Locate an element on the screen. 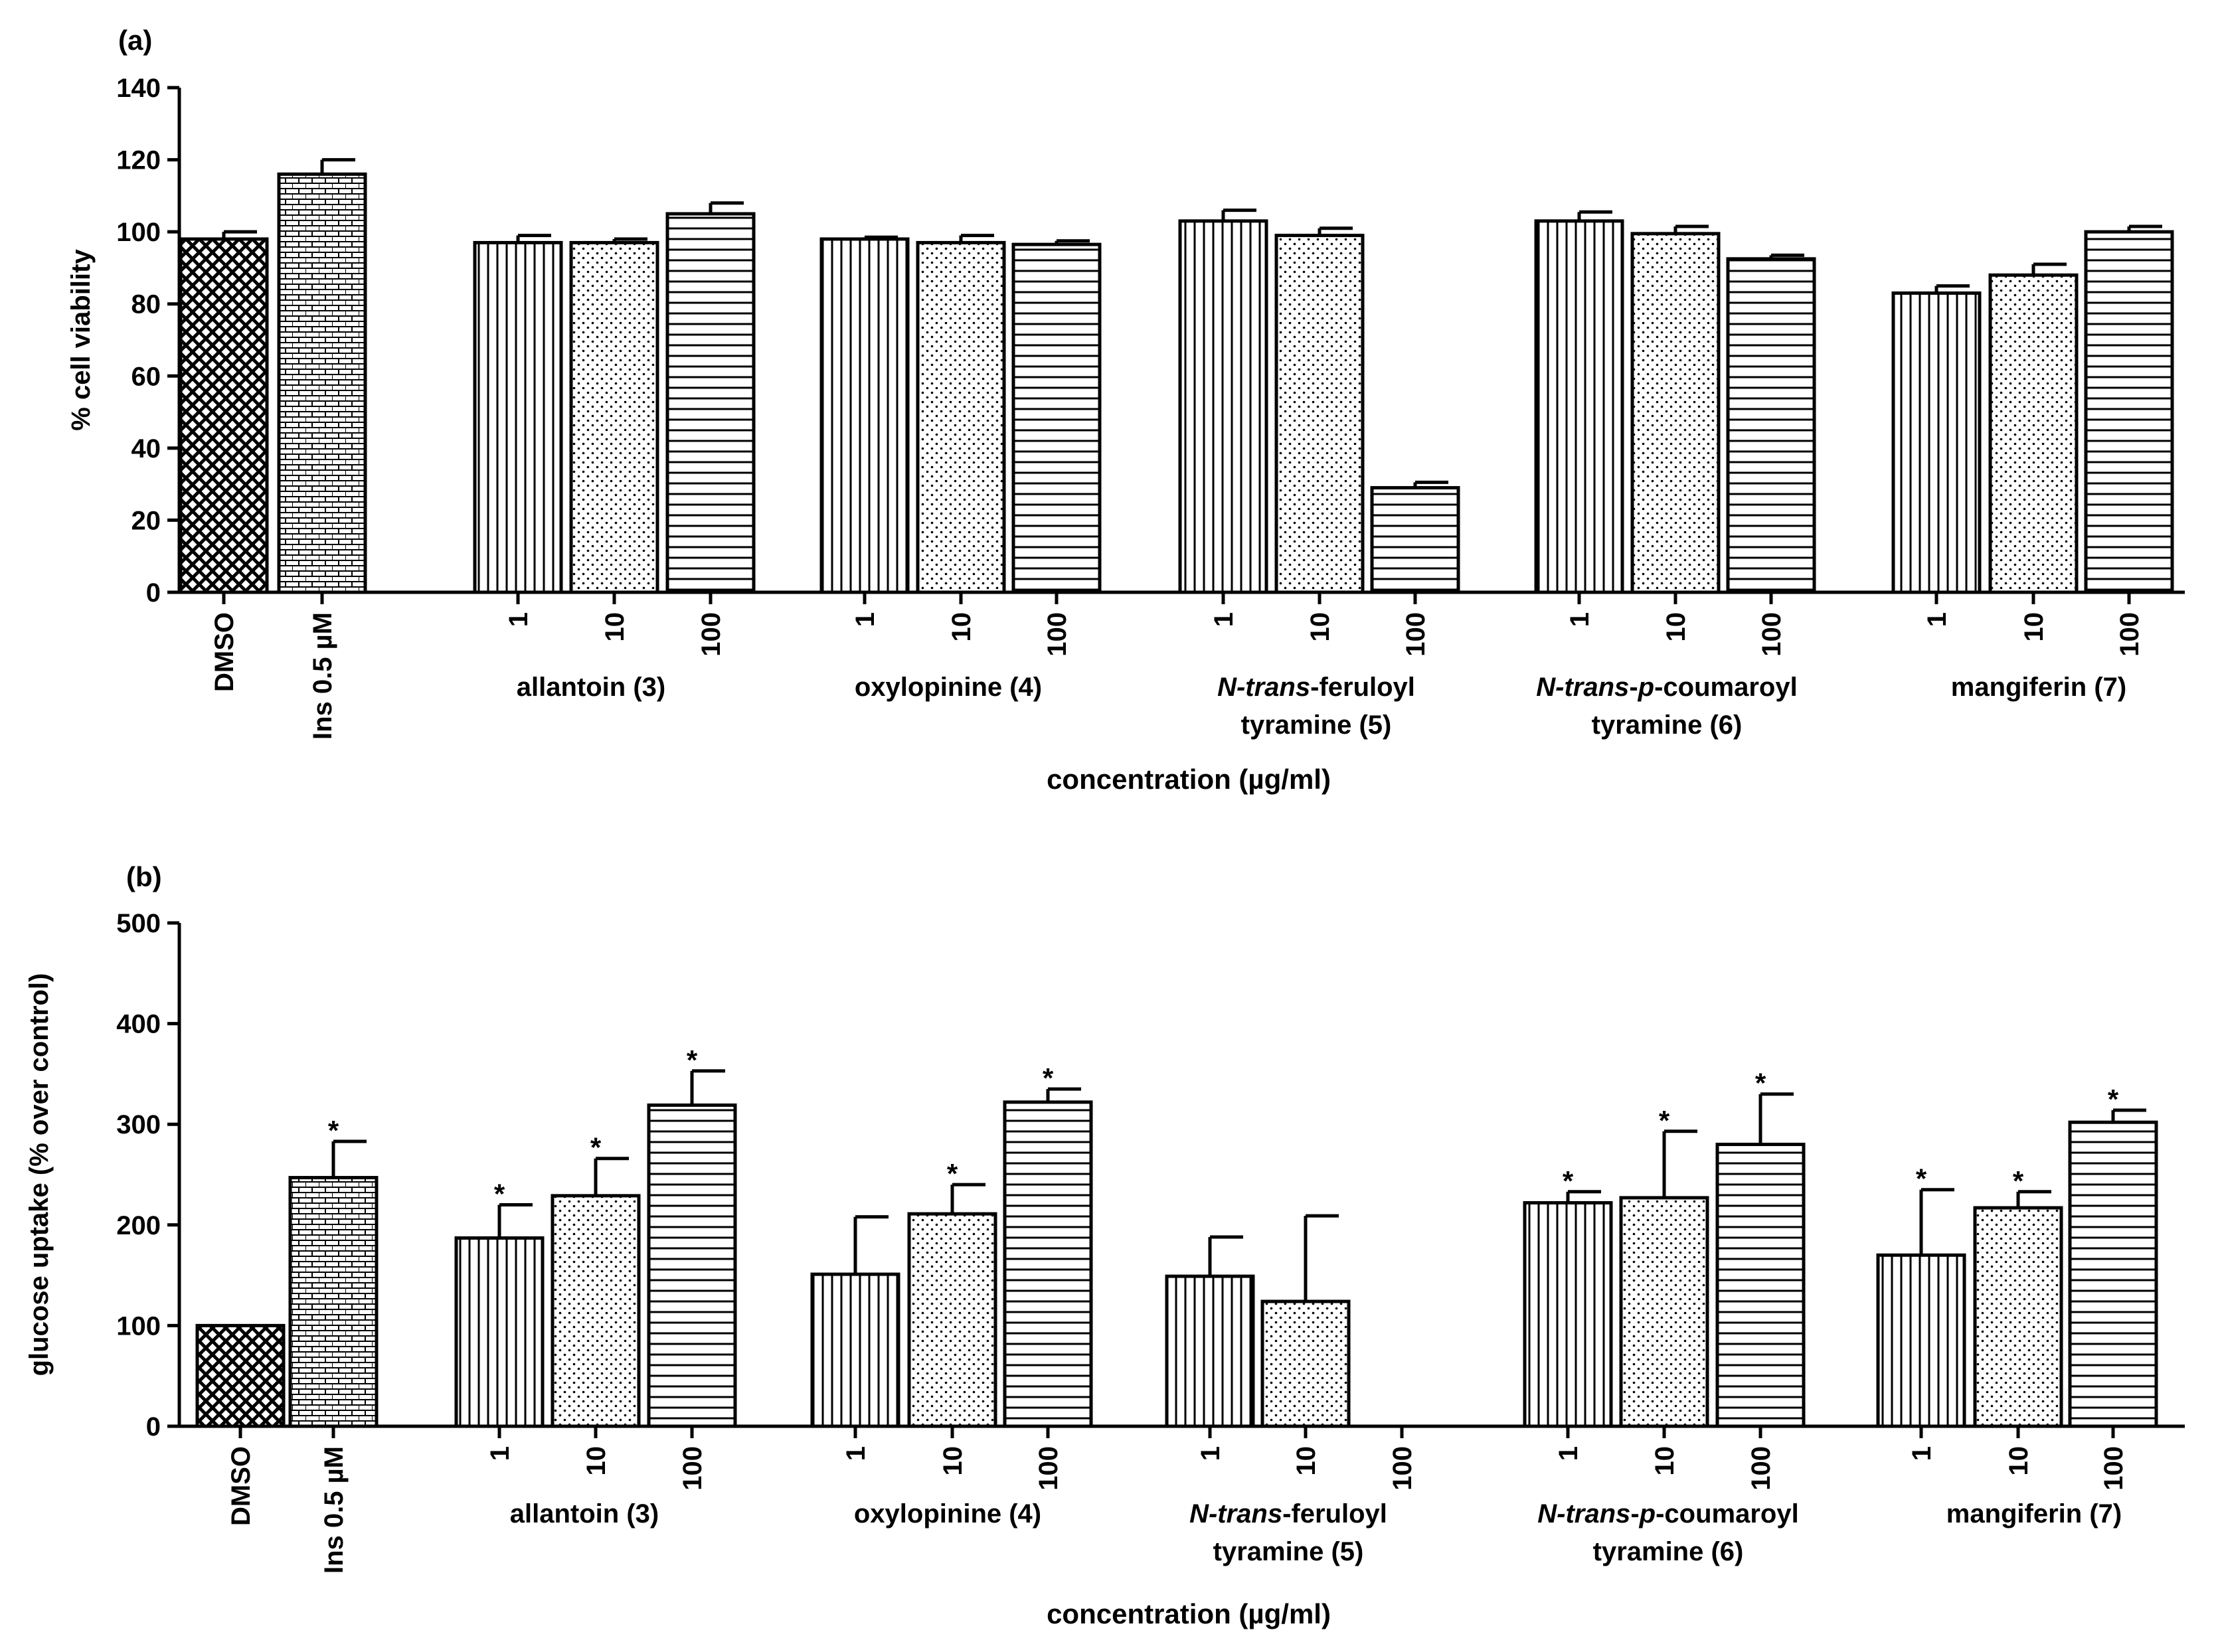  y-tick-label: 100 is located at coordinates (138, 1326).